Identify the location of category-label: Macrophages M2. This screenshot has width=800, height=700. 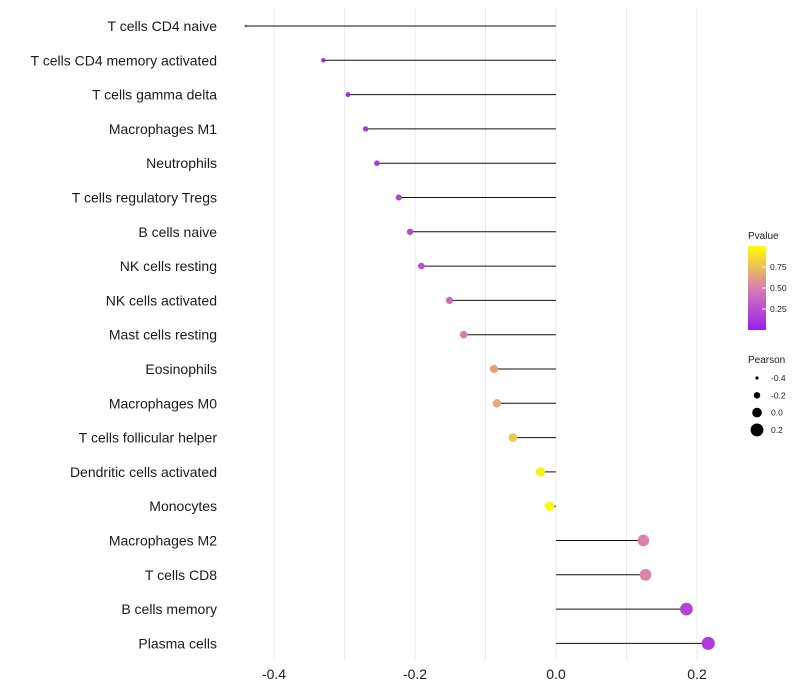
(163, 541).